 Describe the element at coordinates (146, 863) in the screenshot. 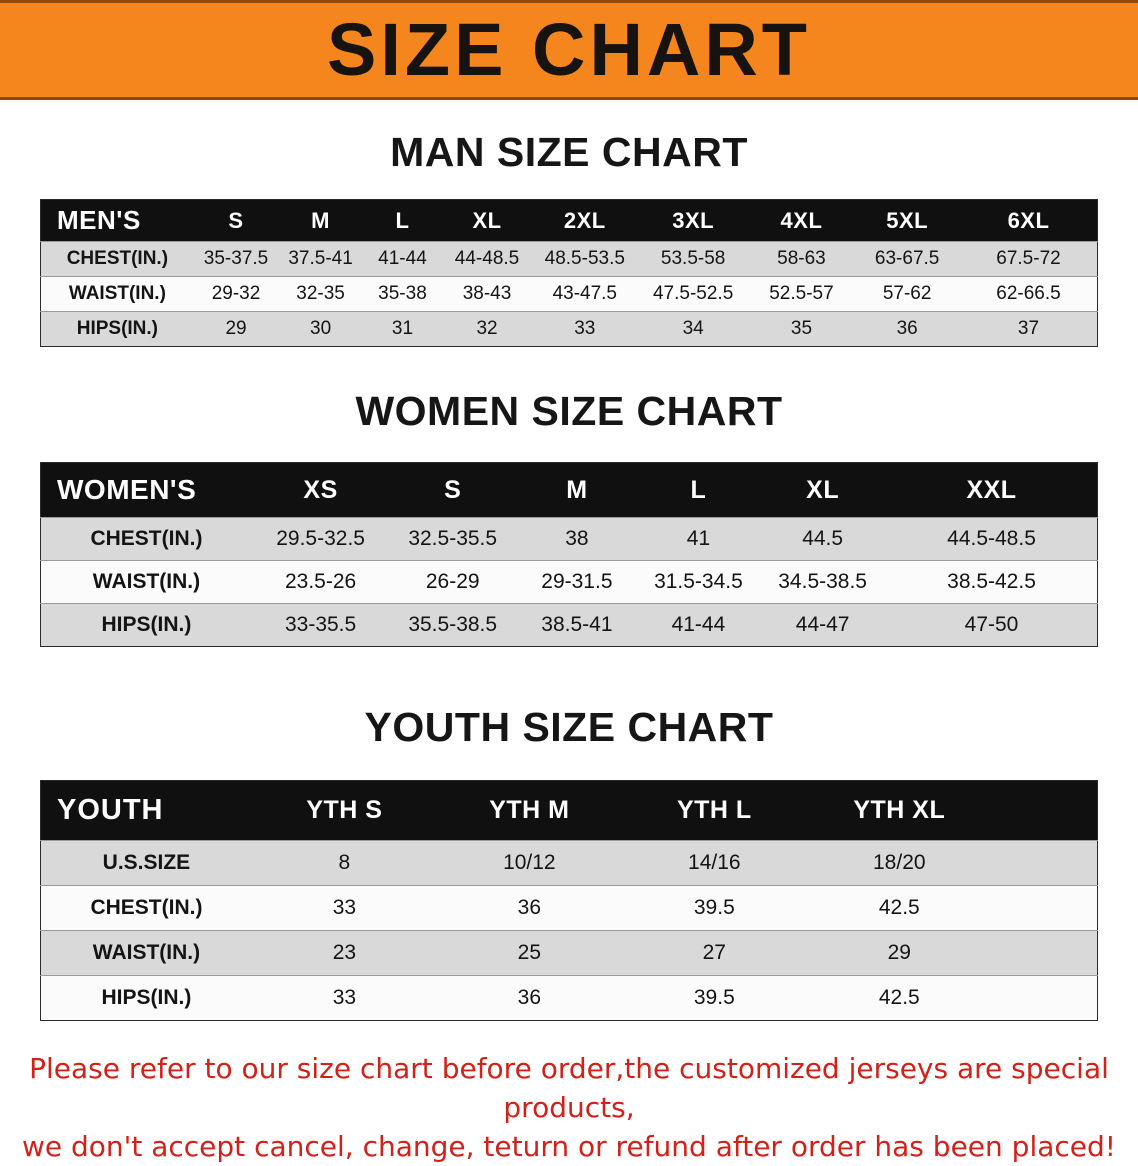

I see `row-label: U.S.SIZE` at that location.